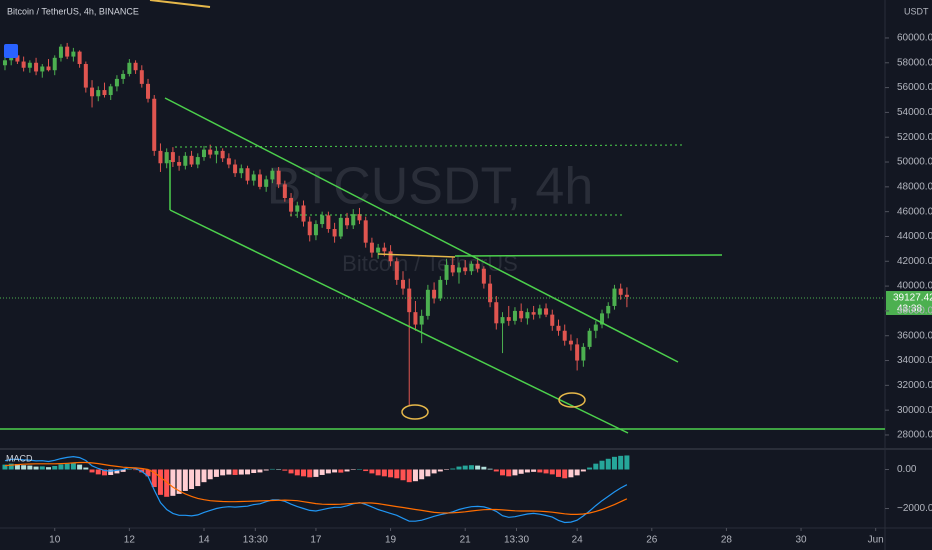 This screenshot has width=932, height=550. Describe the element at coordinates (316, 540) in the screenshot. I see `x-tick-label: 17` at that location.